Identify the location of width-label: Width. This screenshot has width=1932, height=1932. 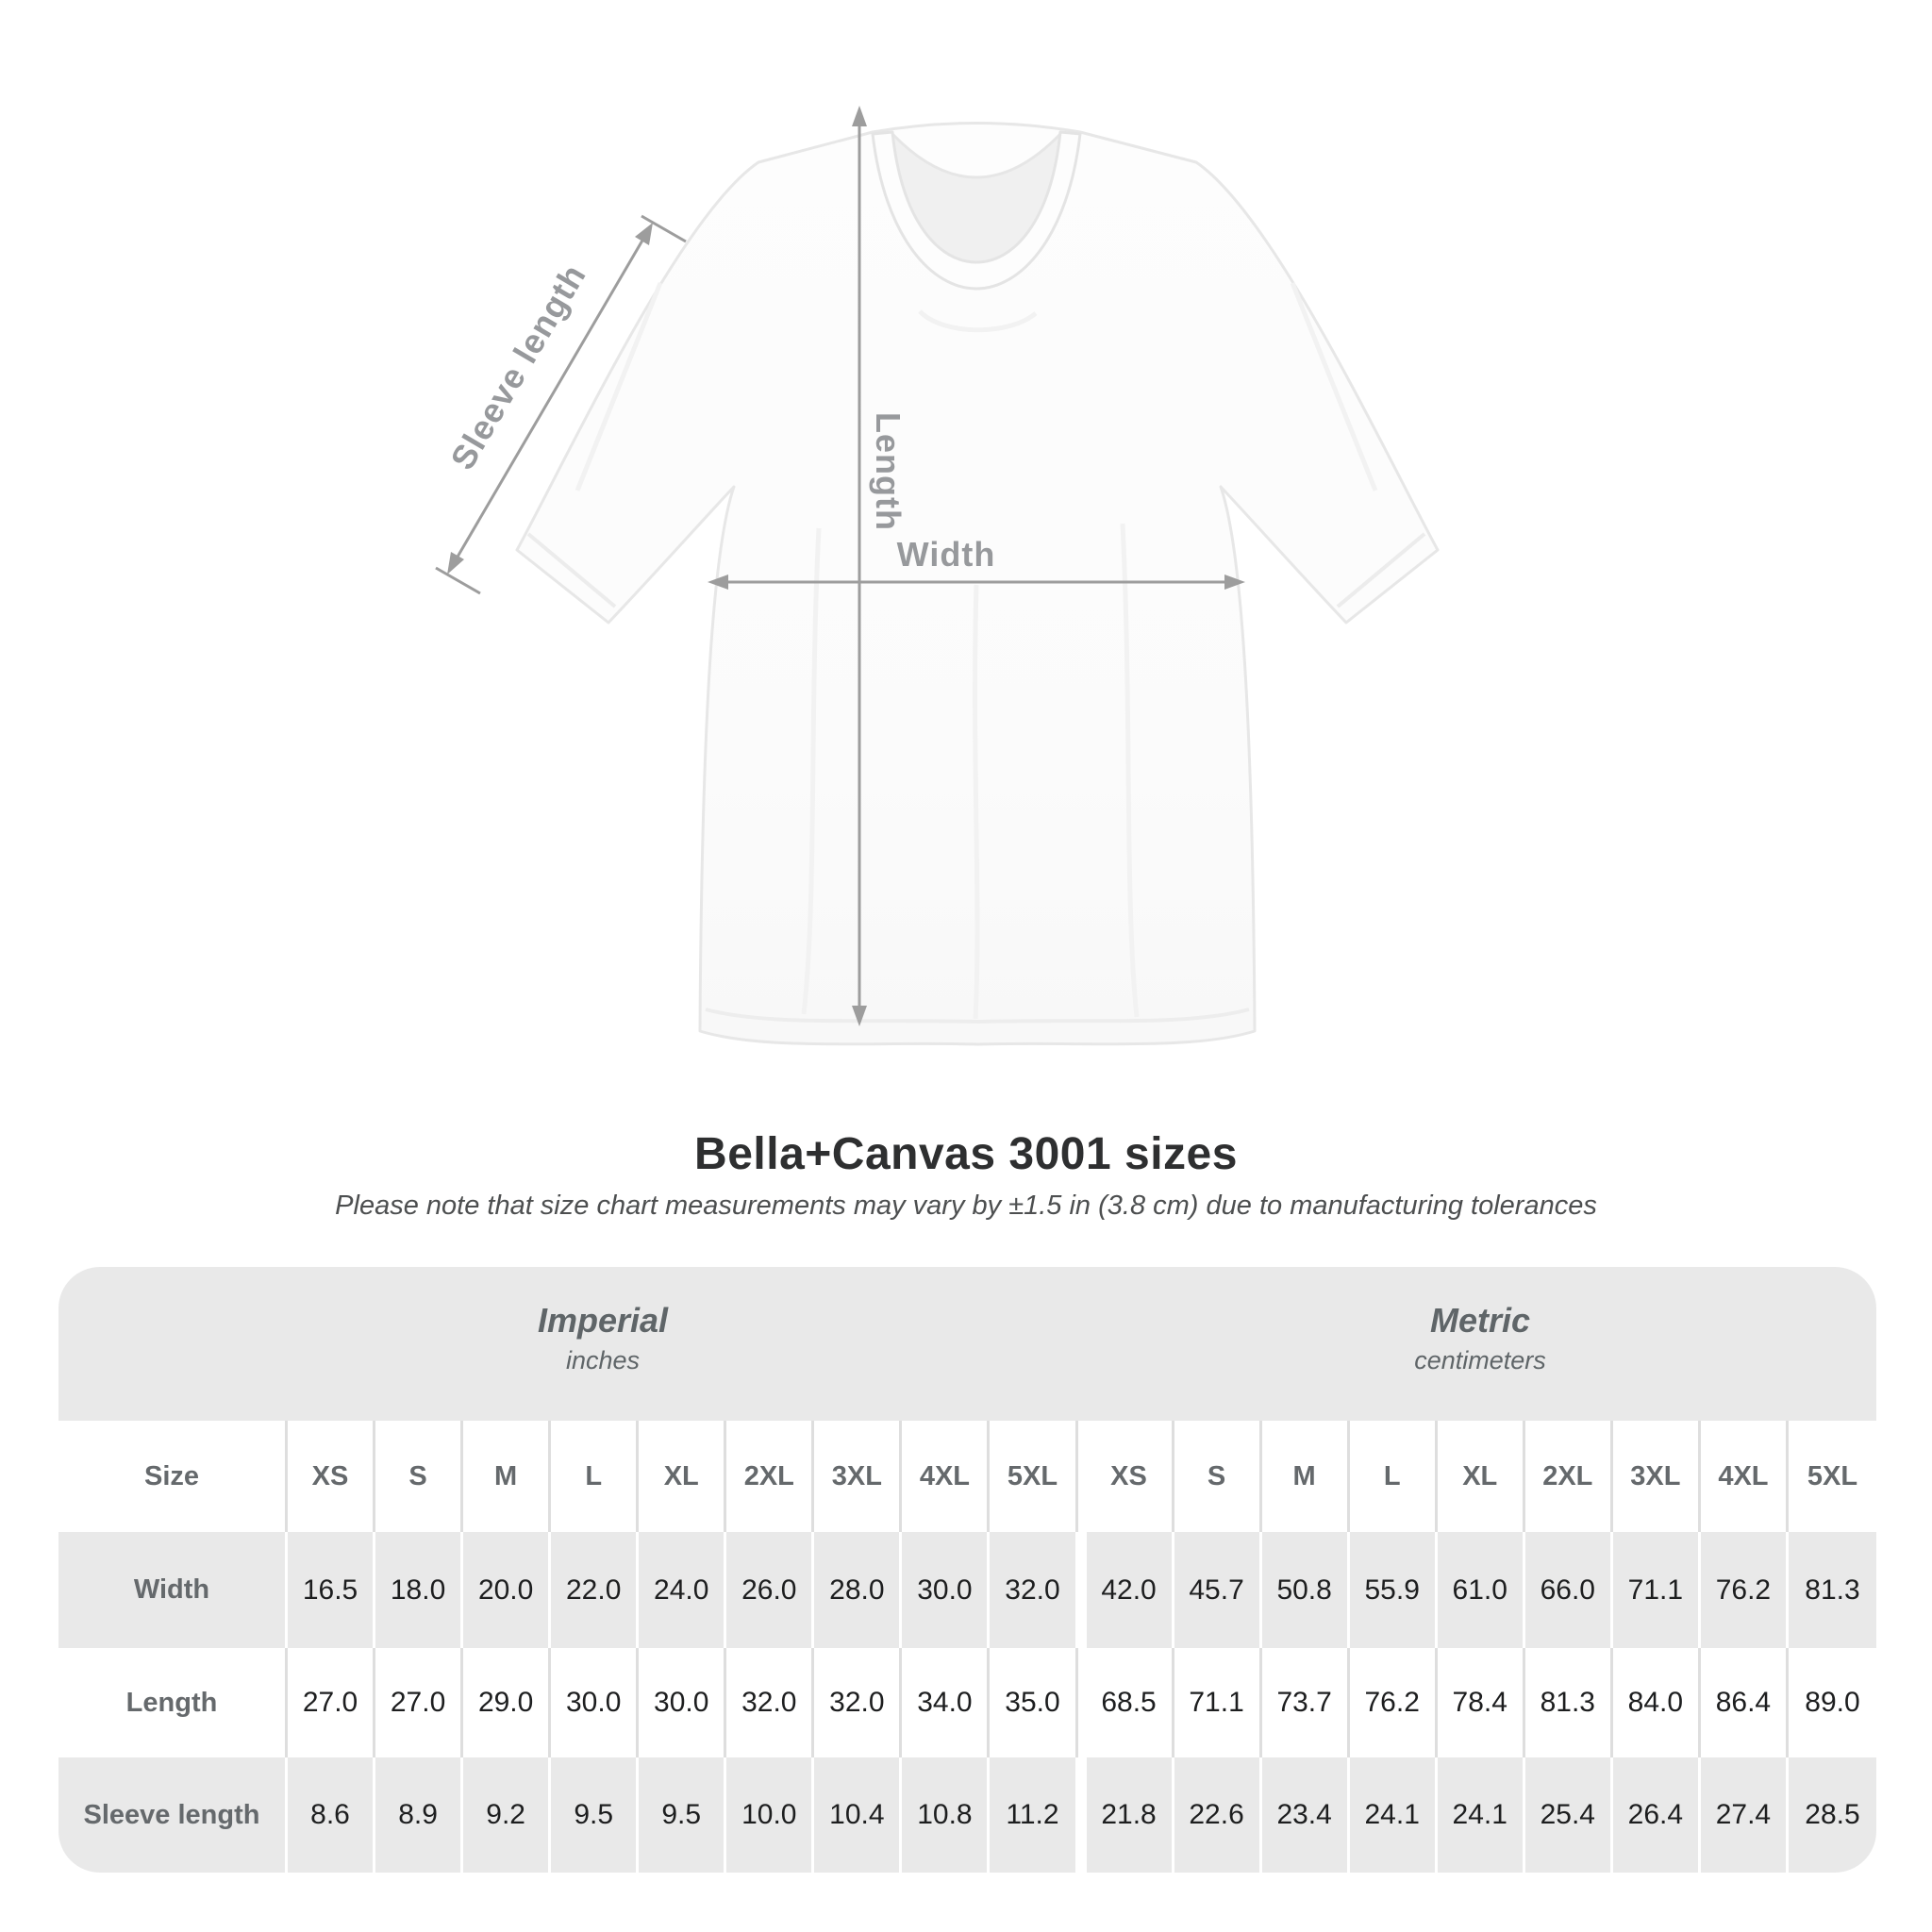
(947, 555).